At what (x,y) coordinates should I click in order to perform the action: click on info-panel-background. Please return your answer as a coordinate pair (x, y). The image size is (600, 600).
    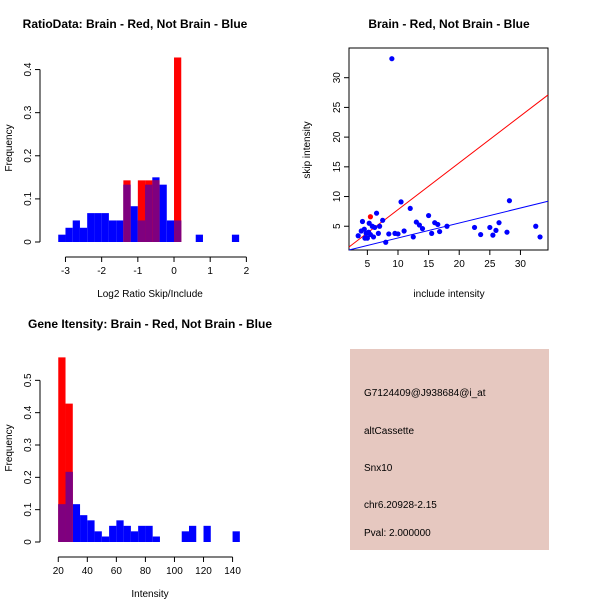
    Looking at the image, I should click on (449, 449).